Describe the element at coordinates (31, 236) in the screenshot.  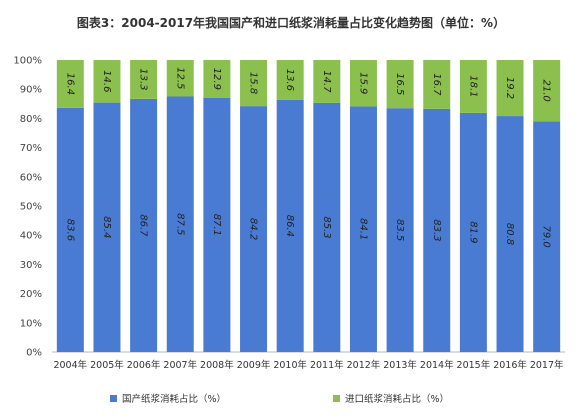
I see `y-tick-label: 40%` at that location.